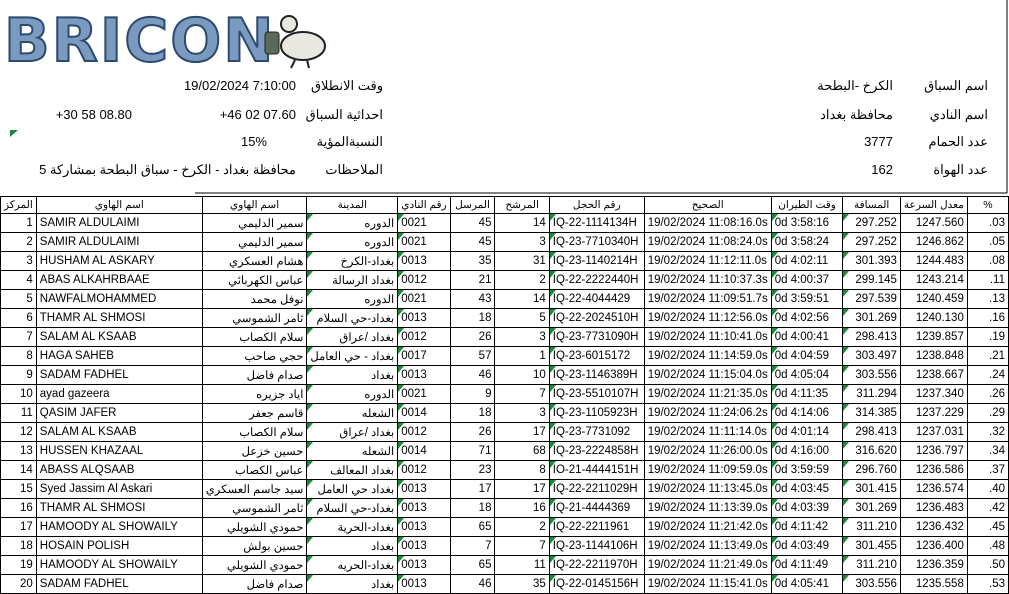 Image resolution: width=1009 pixels, height=594 pixels. I want to click on table-cell: 19/02/2024 11:08:16.0s, so click(707, 223).